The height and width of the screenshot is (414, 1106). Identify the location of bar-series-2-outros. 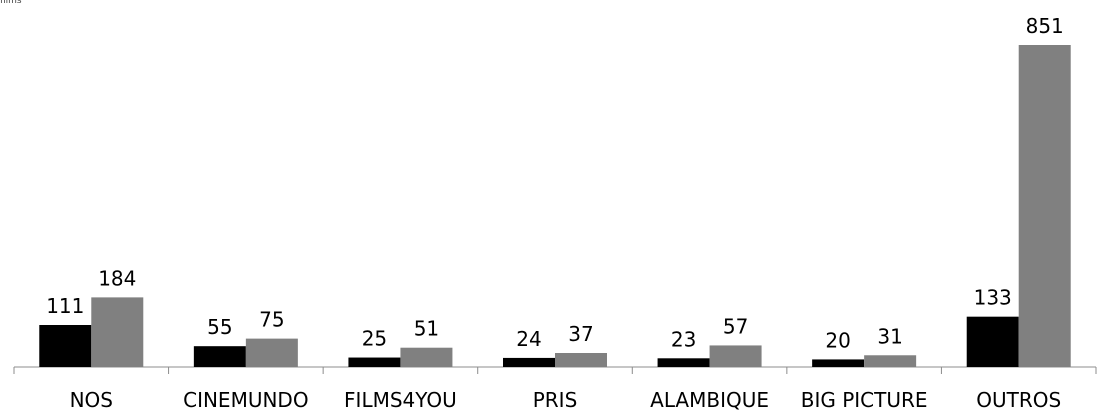
(1044, 206).